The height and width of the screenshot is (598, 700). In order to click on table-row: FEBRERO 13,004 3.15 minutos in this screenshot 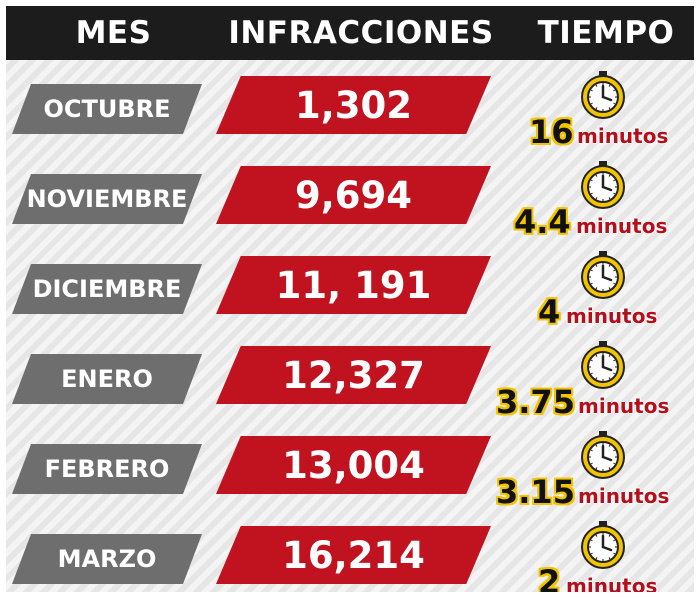, I will do `click(350, 471)`.